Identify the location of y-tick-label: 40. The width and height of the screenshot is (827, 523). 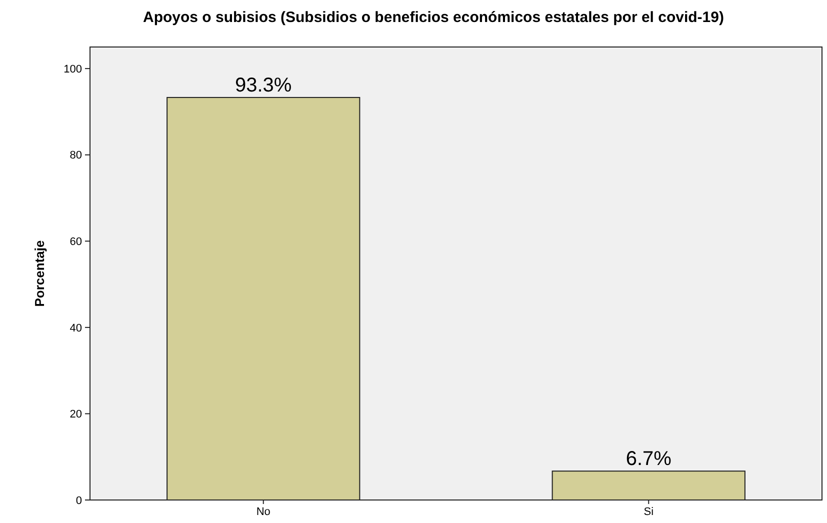
(76, 328).